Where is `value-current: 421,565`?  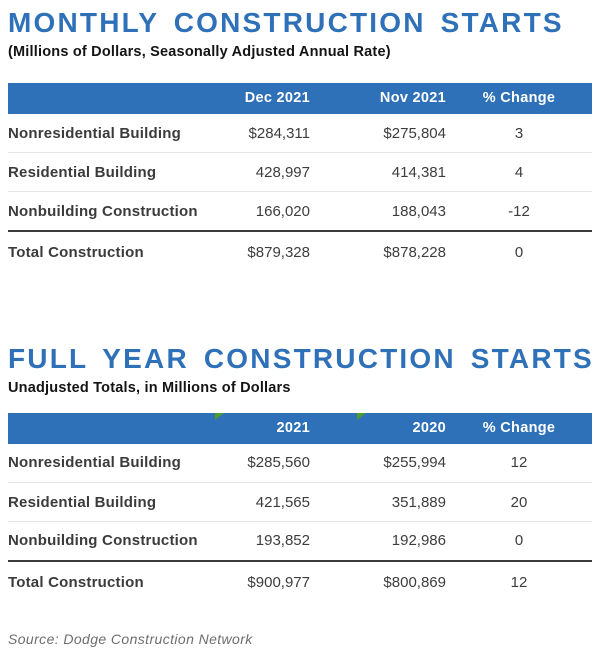
value-current: 421,565 is located at coordinates (282, 502).